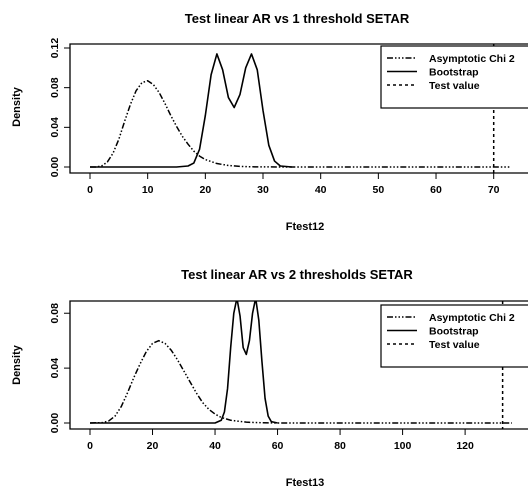 The height and width of the screenshot is (490, 528). I want to click on bottom-x-tick-label: 80, so click(340, 446).